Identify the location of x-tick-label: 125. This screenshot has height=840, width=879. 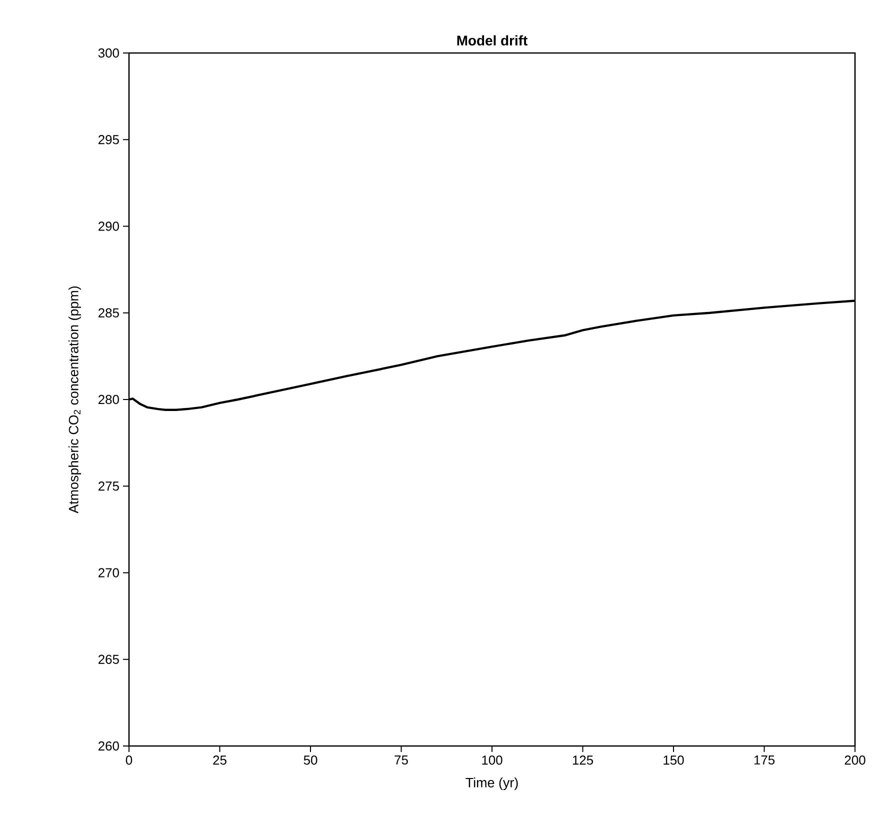
(583, 760).